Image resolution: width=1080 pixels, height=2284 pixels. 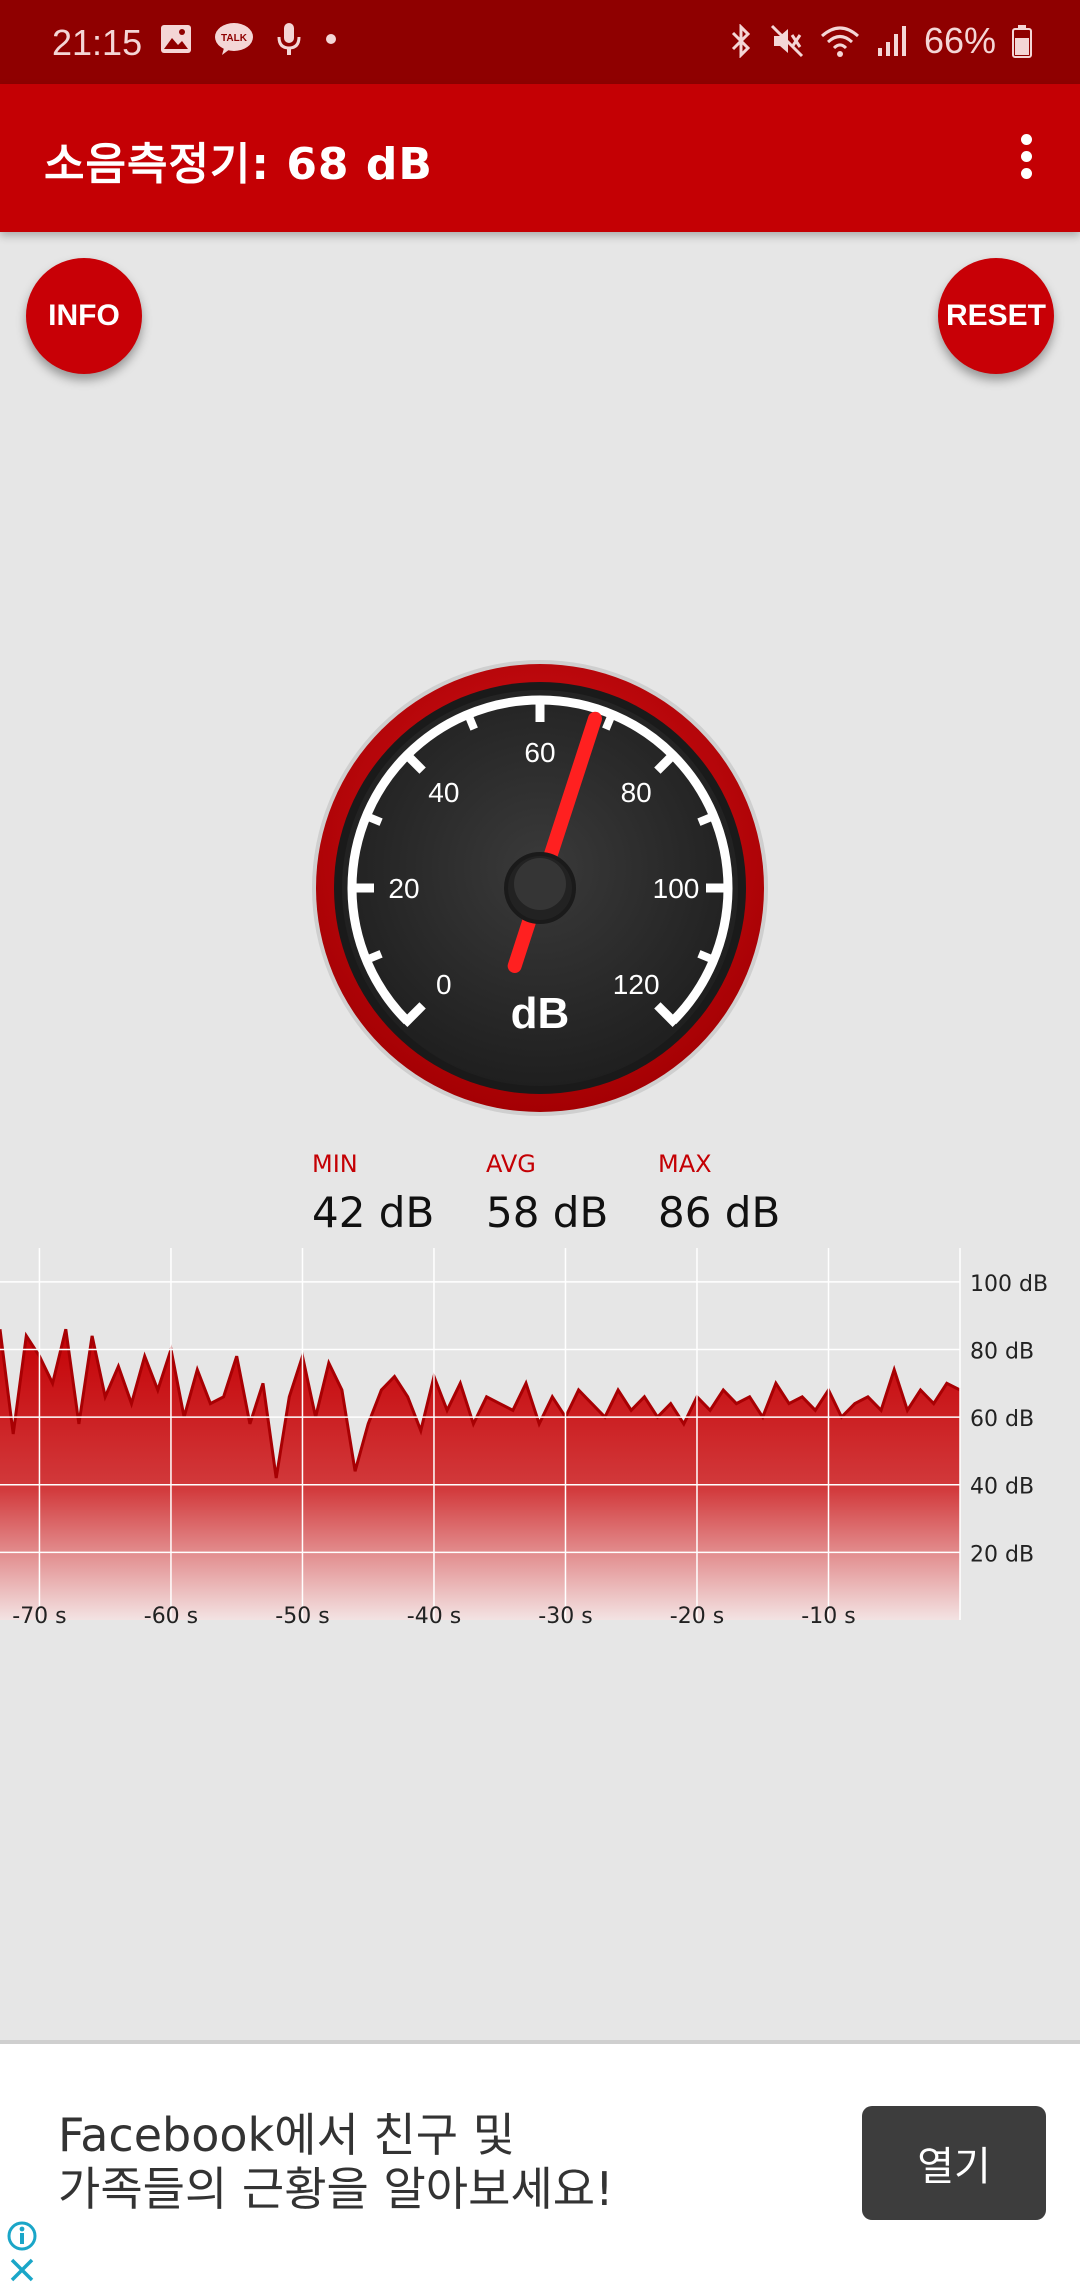 I want to click on graph-line, so click(x=480, y=1403).